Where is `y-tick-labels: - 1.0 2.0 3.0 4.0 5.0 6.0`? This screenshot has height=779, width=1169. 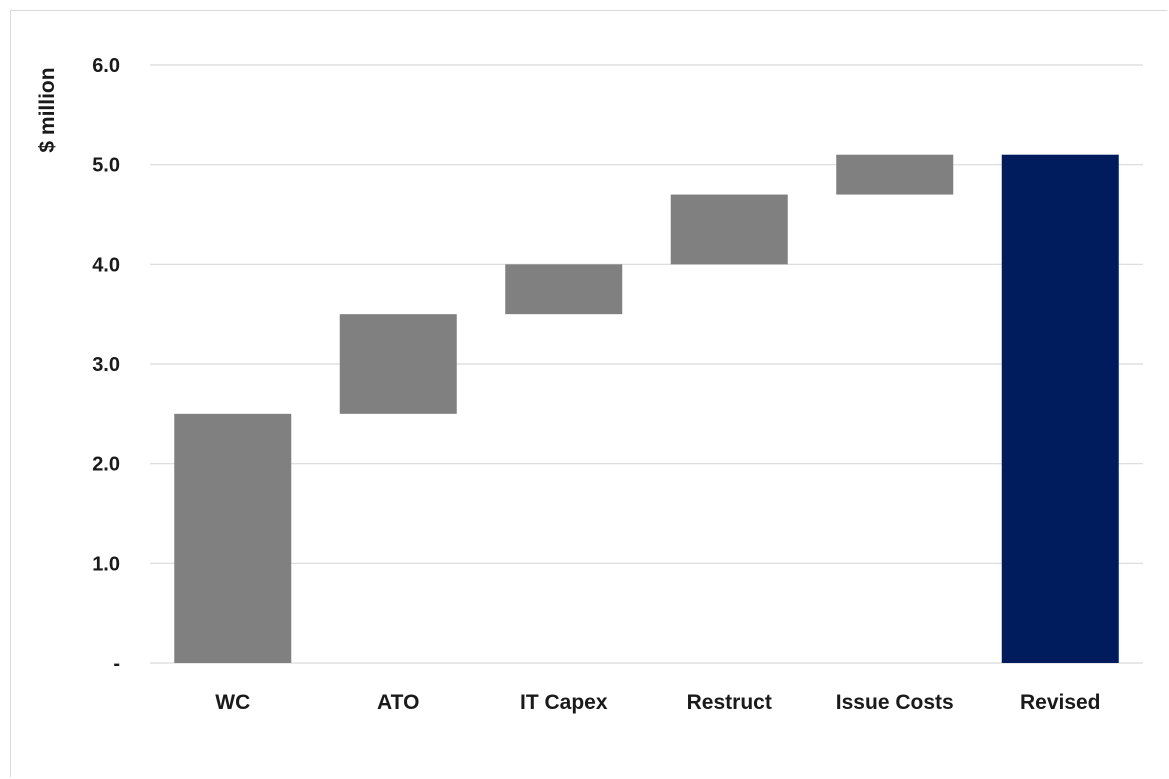
y-tick-labels: - 1.0 2.0 3.0 4.0 5.0 6.0 is located at coordinates (106, 365).